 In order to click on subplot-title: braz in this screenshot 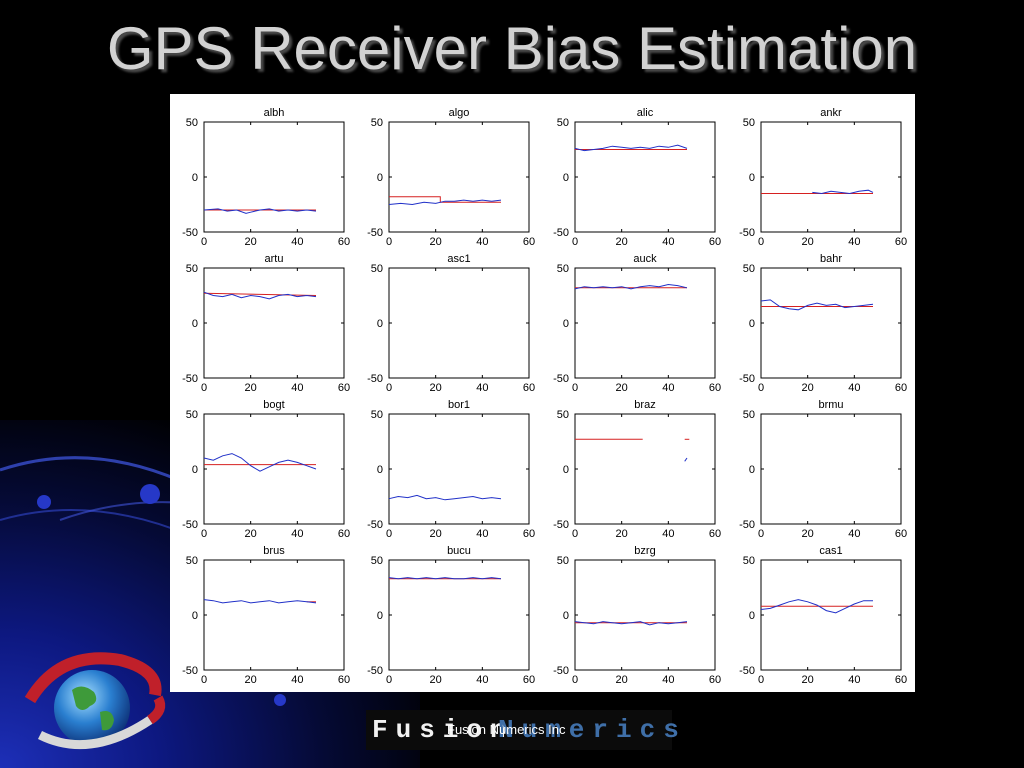, I will do `click(644, 405)`.